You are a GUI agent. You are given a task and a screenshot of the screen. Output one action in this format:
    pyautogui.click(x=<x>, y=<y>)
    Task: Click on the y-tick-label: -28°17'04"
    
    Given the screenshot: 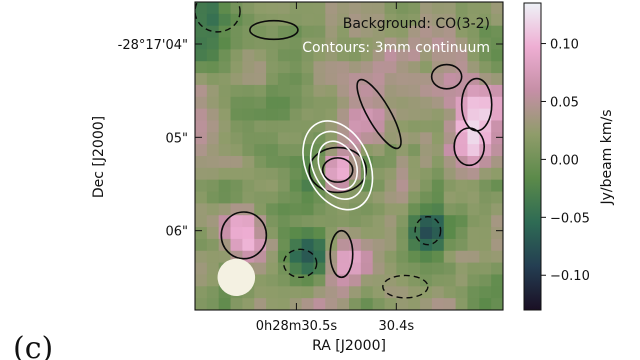 What is the action you would take?
    pyautogui.click(x=153, y=45)
    